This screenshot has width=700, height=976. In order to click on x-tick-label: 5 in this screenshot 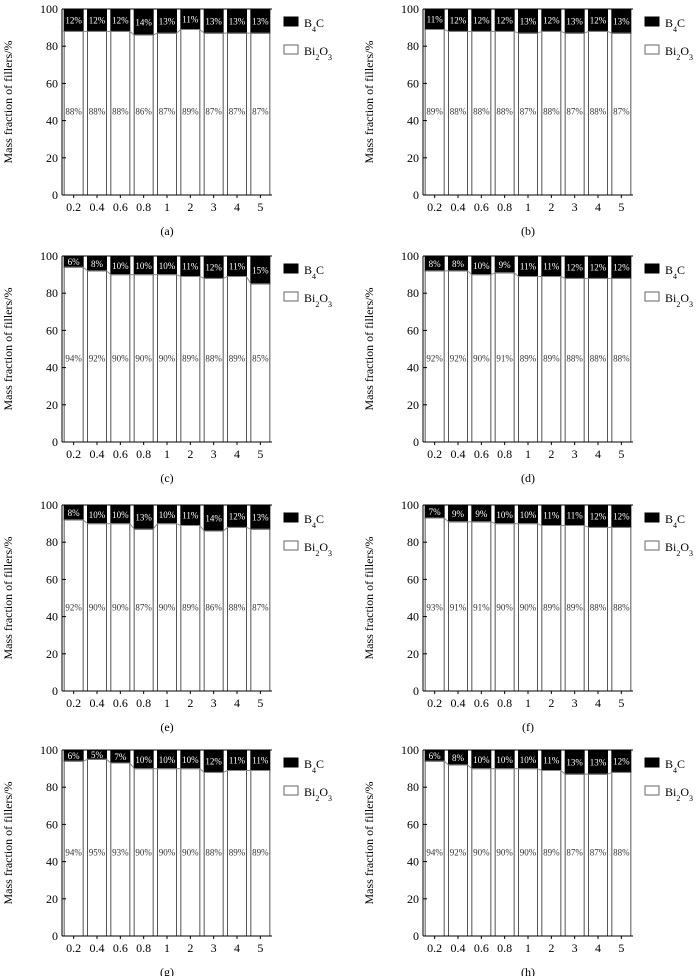, I will do `click(260, 454)`.